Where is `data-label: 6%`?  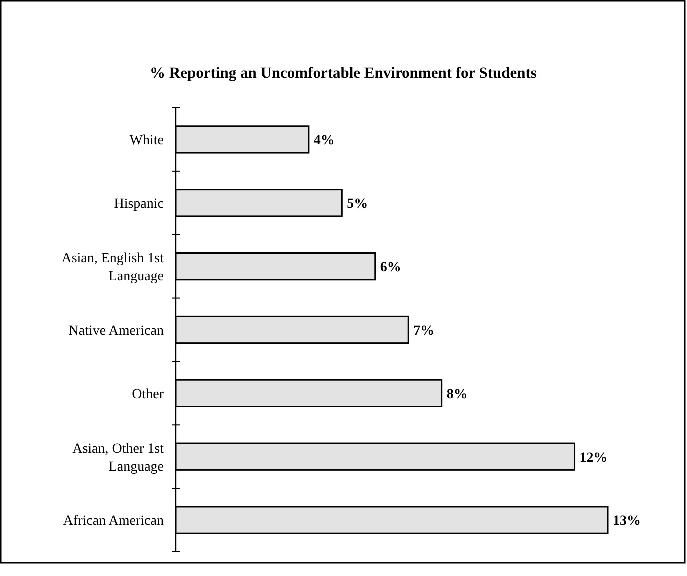
data-label: 6% is located at coordinates (391, 268).